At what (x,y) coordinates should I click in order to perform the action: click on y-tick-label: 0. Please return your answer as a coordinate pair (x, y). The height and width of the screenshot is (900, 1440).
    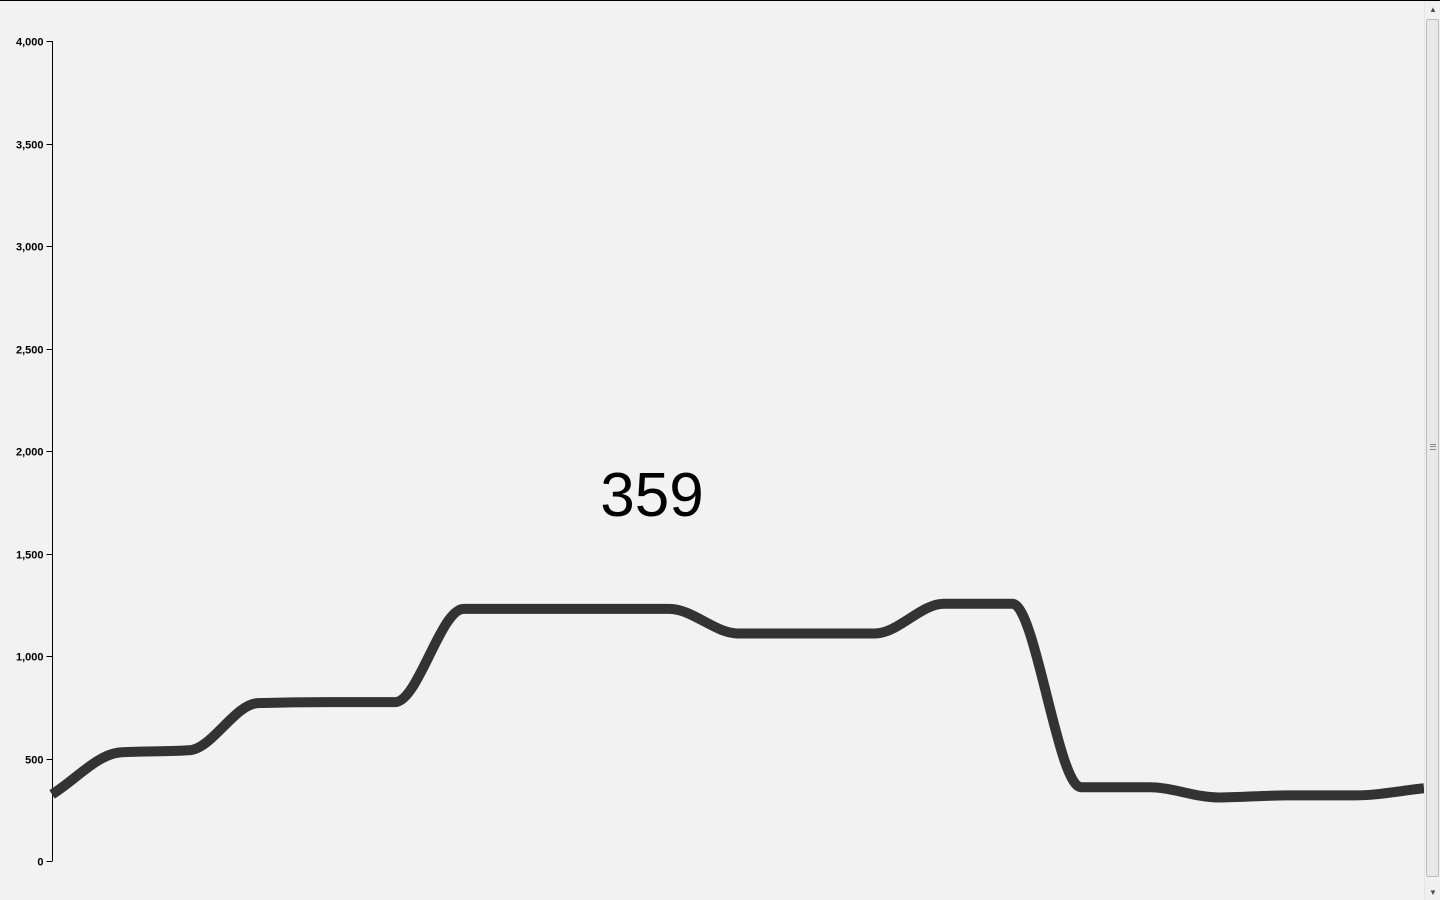
    Looking at the image, I should click on (40, 863).